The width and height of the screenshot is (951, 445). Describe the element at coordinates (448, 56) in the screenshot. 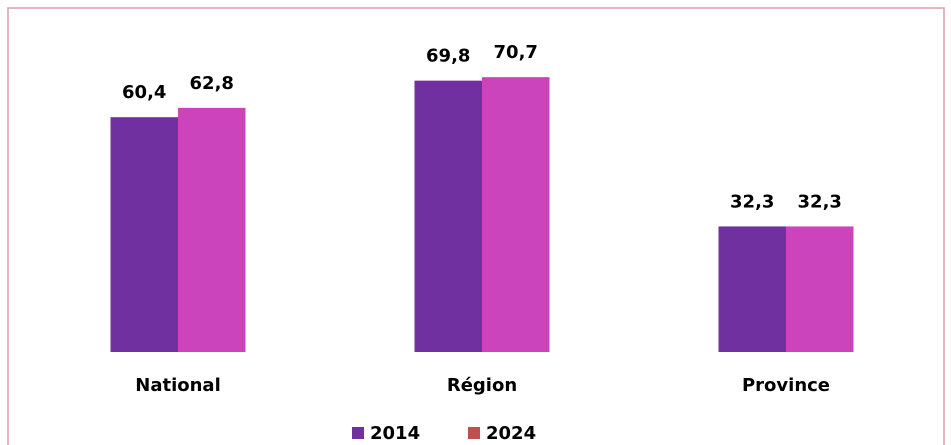

I see `data-label: 69,8` at that location.